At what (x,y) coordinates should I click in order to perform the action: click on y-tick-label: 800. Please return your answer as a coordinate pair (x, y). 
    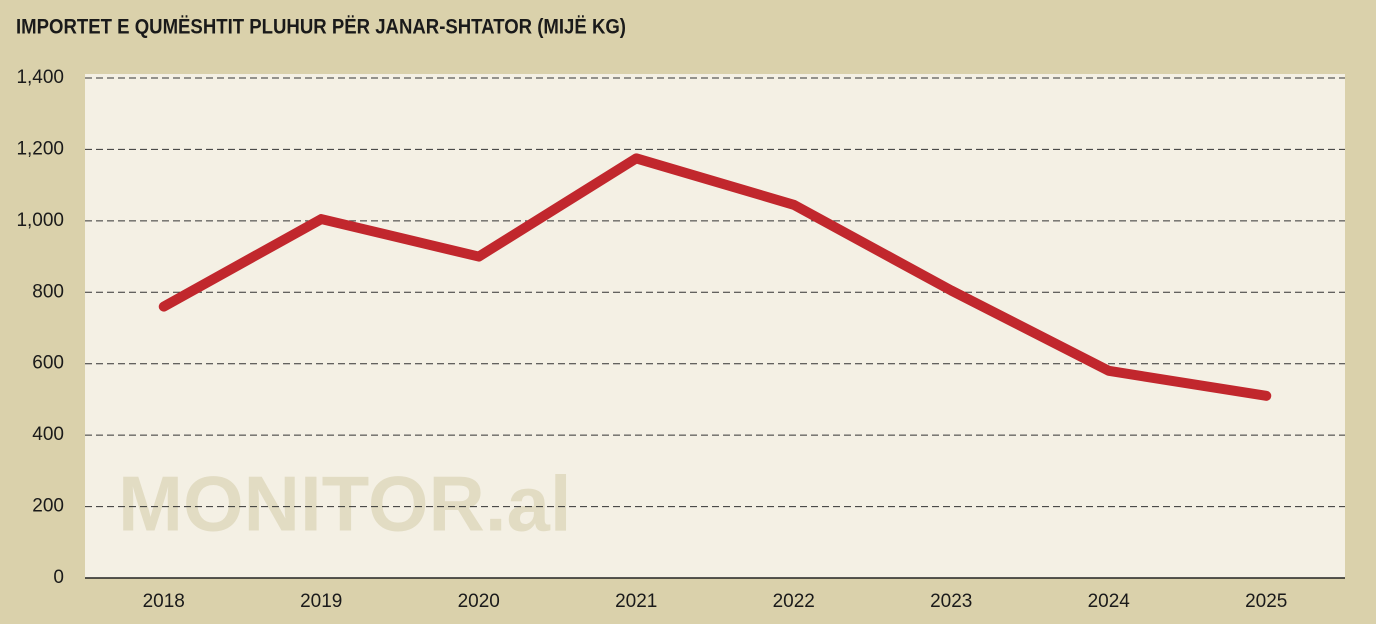
    Looking at the image, I should click on (48, 291).